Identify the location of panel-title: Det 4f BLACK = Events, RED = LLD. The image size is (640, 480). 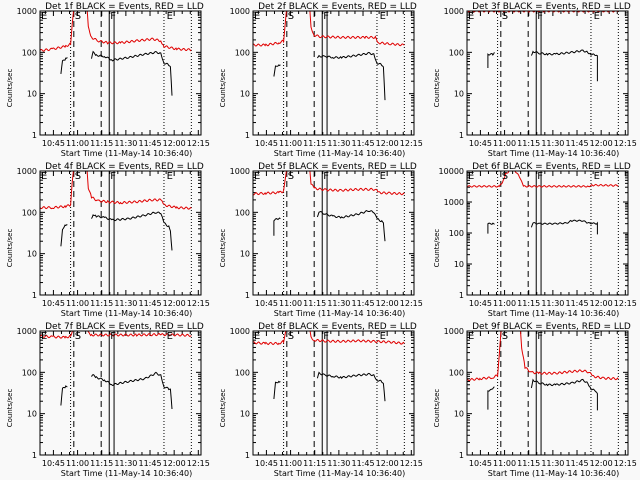
(124, 167).